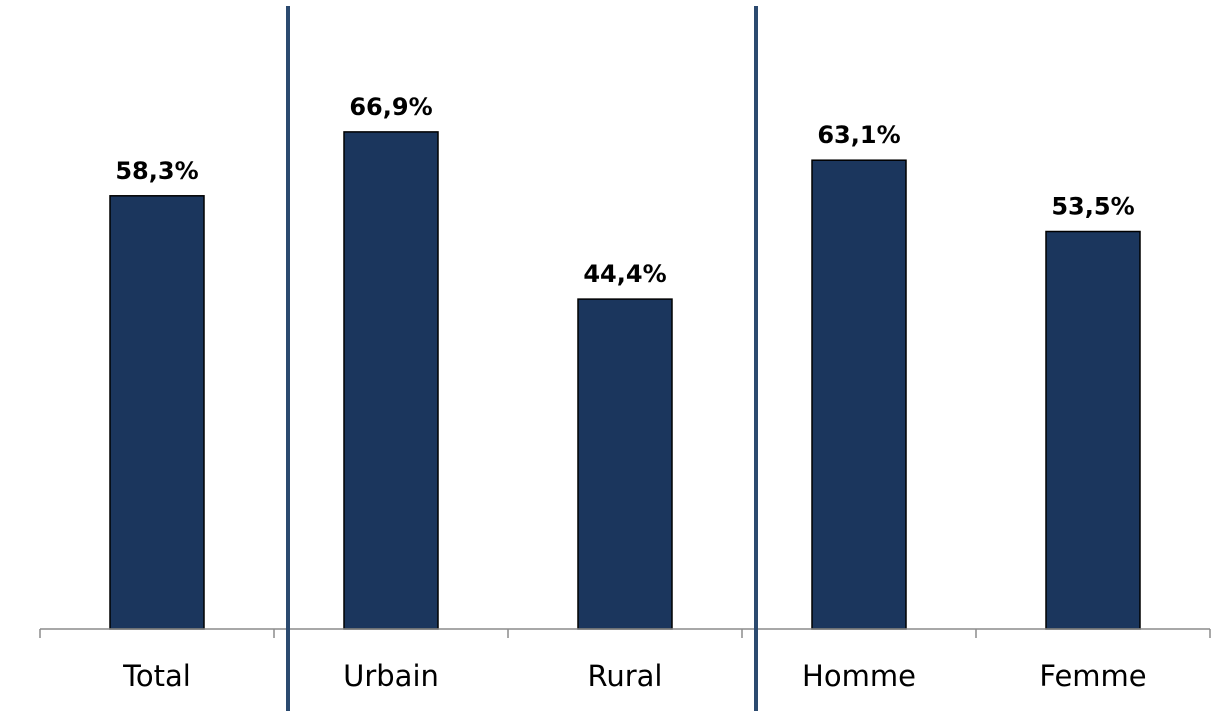 This screenshot has width=1223, height=716. I want to click on value-label-rural: 44,4%, so click(624, 274).